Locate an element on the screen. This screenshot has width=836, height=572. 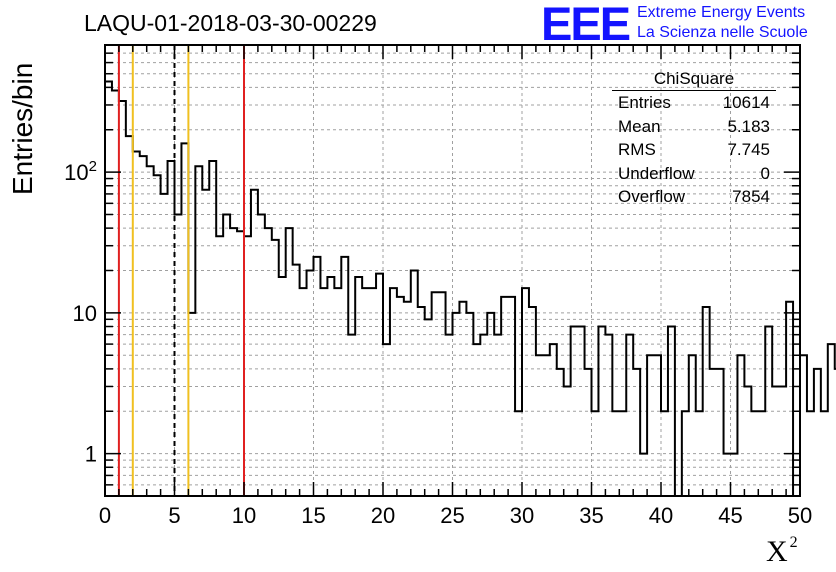
stats-row-rms: RMS 7.745 is located at coordinates (694, 150).